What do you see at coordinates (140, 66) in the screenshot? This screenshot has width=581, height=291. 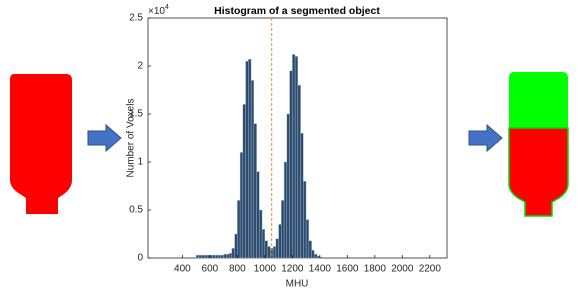 I see `y-tick-label: 2` at bounding box center [140, 66].